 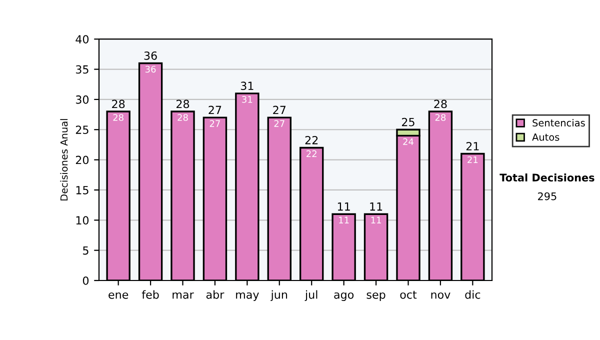 I want to click on y-axis-title: Decisiones Anual, so click(x=64, y=159).